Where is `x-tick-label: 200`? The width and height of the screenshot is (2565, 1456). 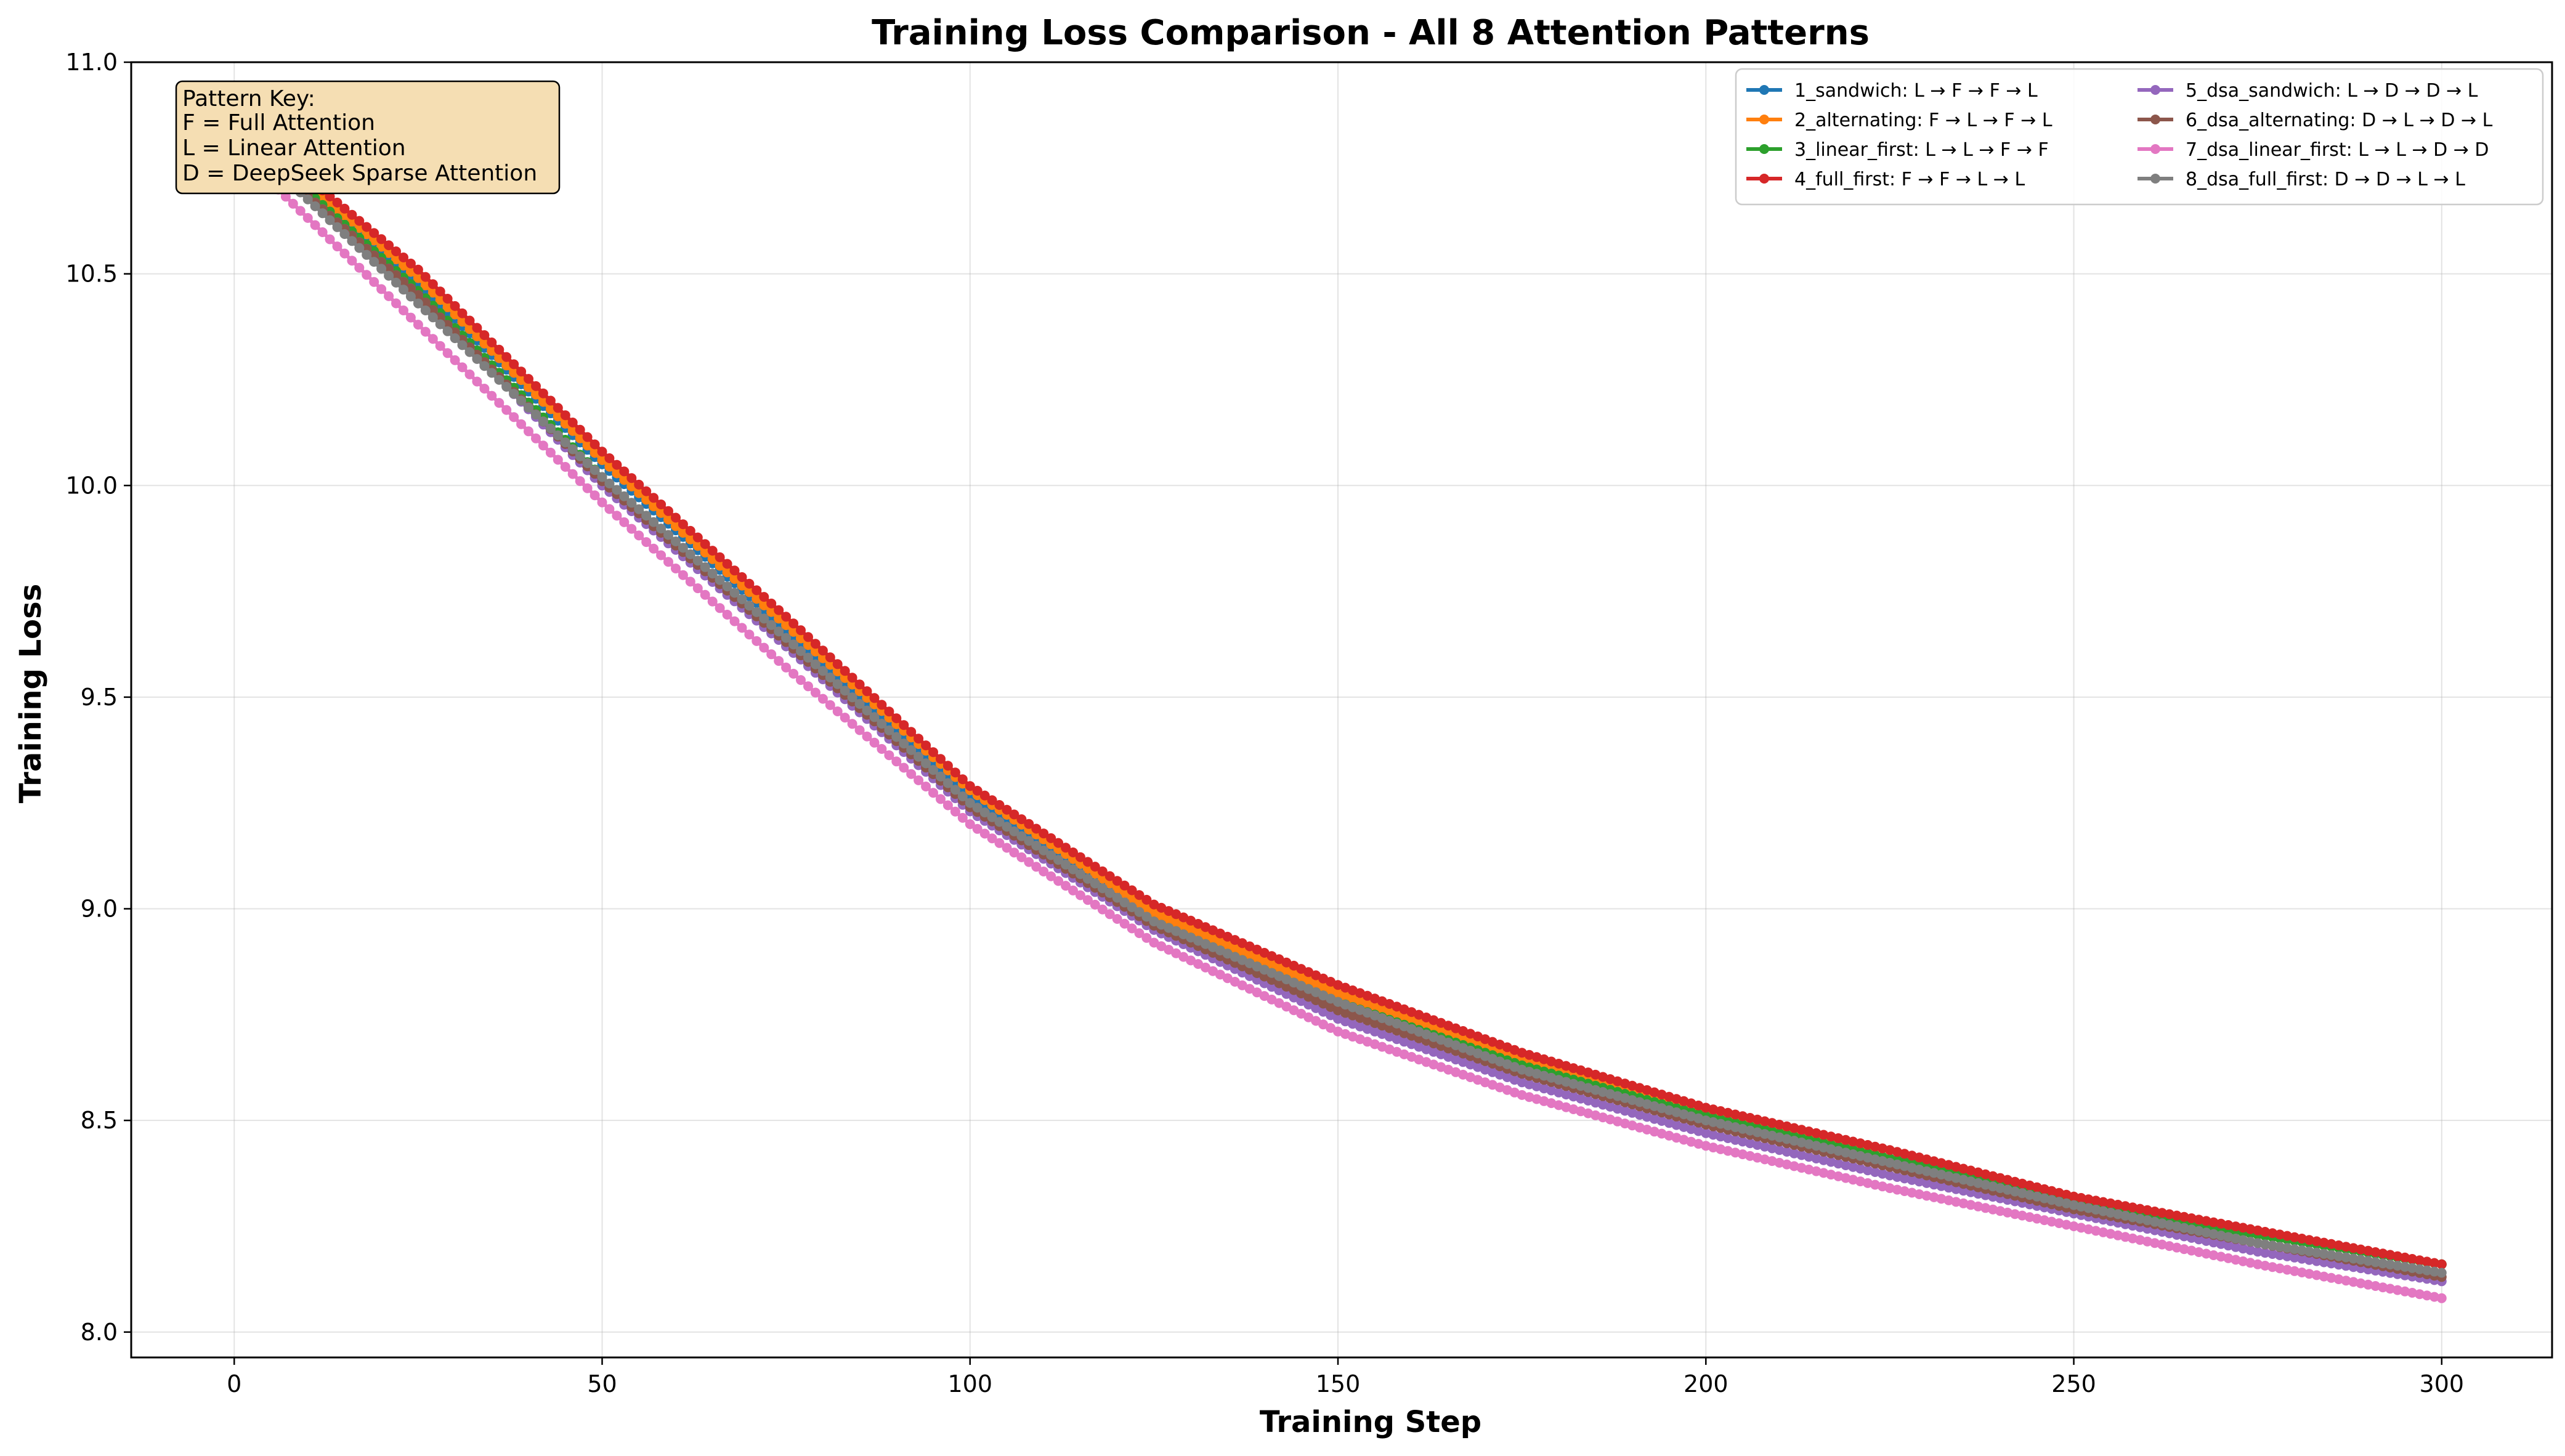 x-tick-label: 200 is located at coordinates (1706, 1383).